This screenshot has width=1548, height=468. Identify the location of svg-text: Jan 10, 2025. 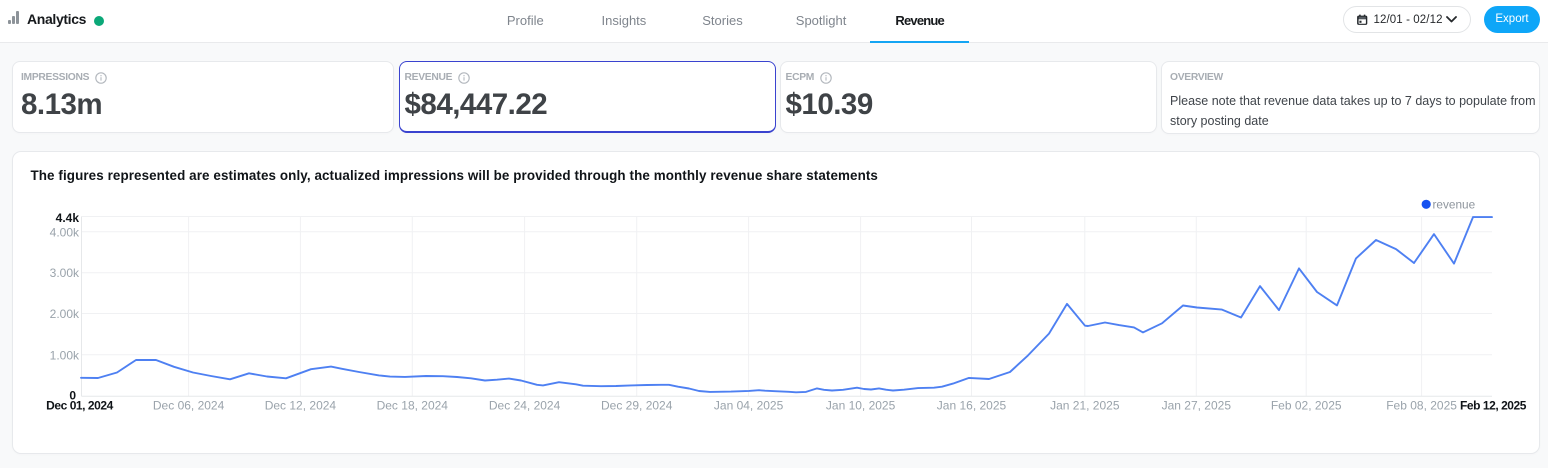
(861, 406).